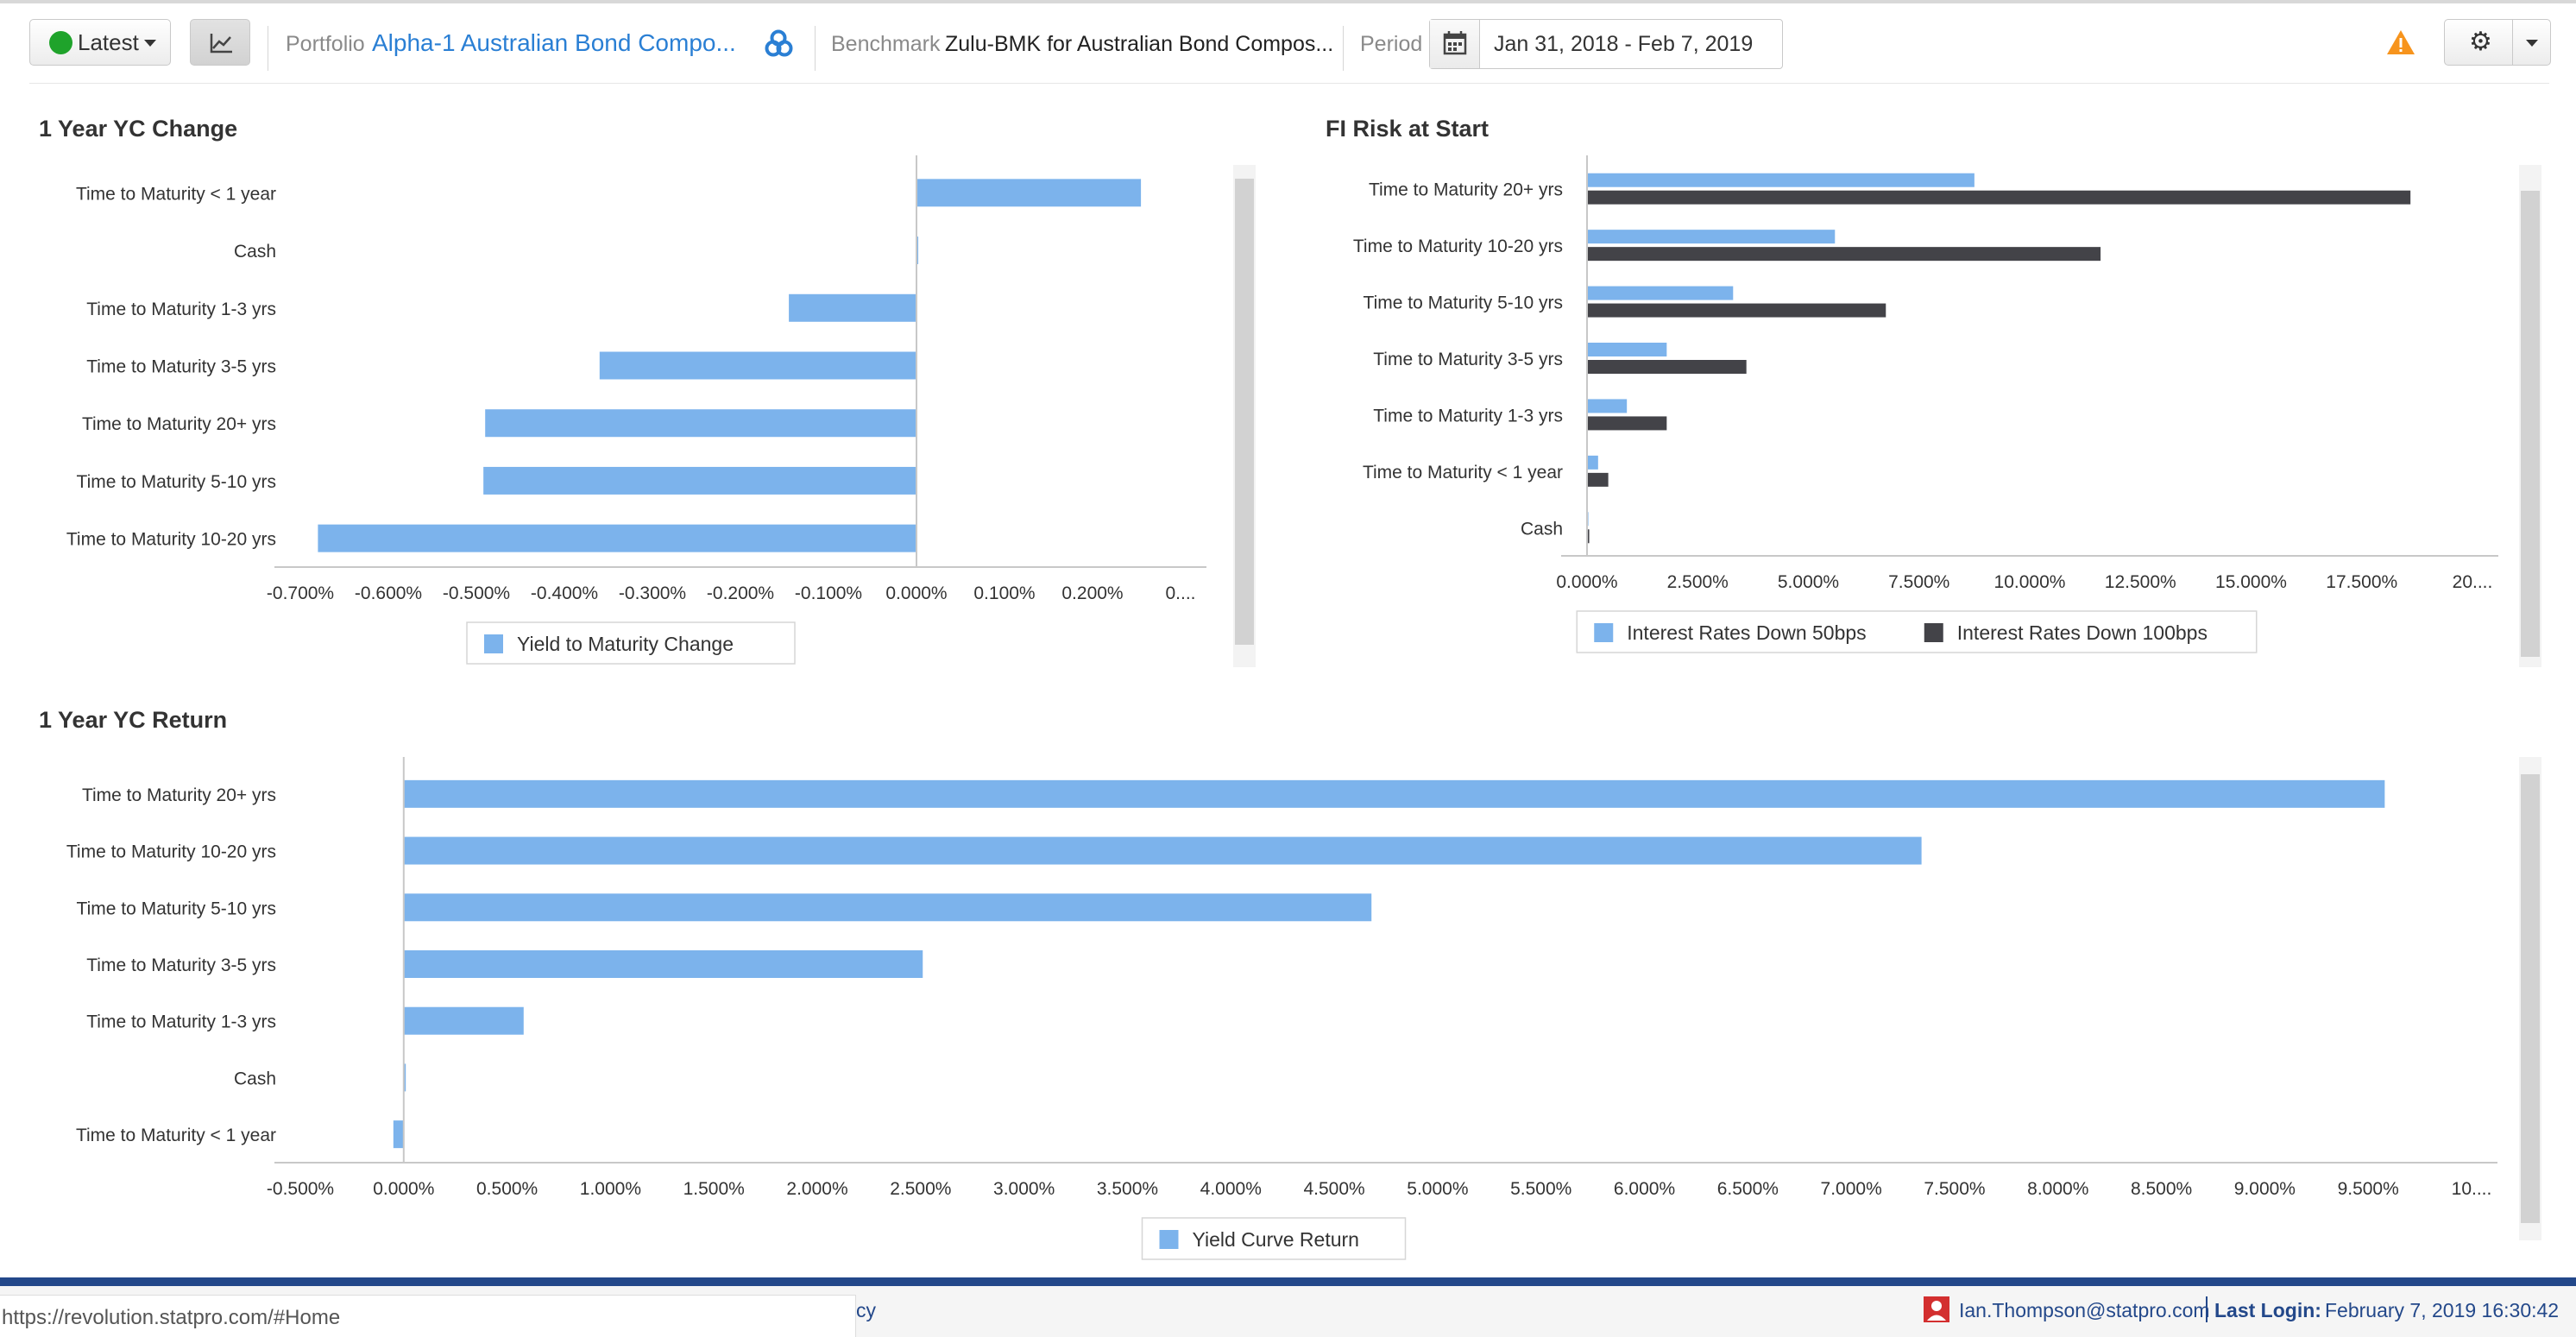 The height and width of the screenshot is (1337, 2576). Describe the element at coordinates (389, 593) in the screenshot. I see `tick-label: -0.600%` at that location.